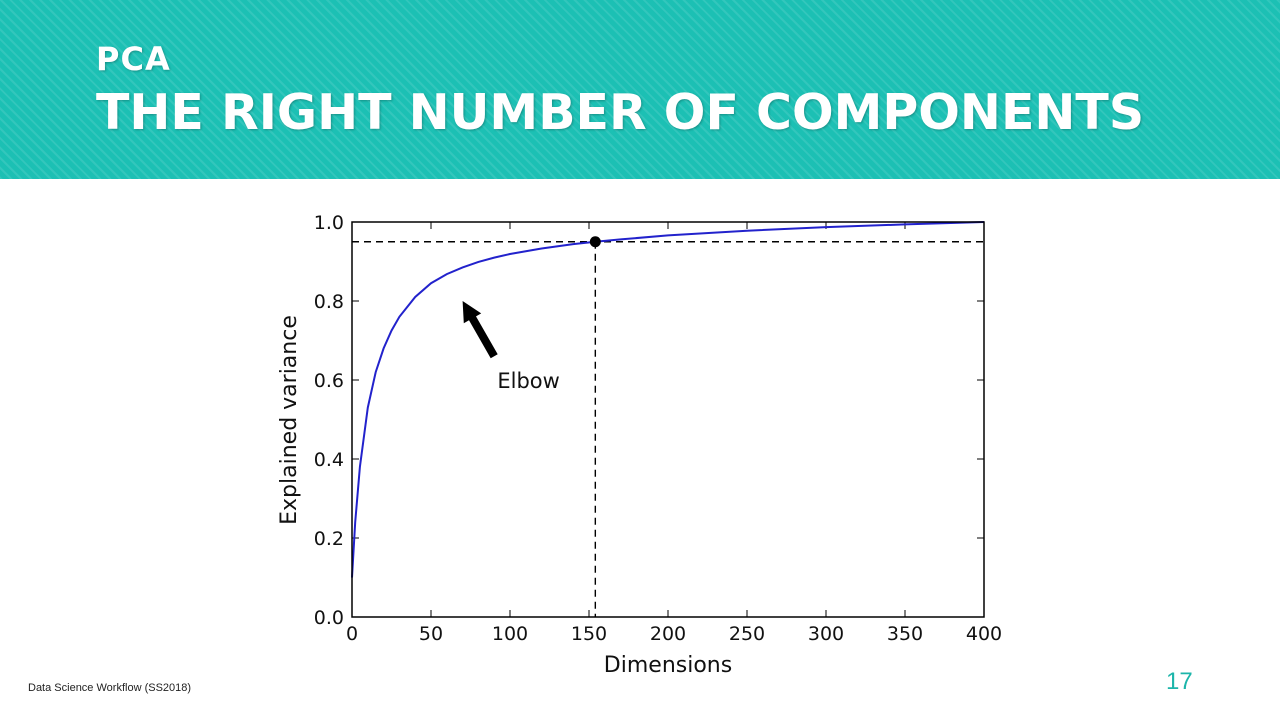 This screenshot has width=1280, height=720. What do you see at coordinates (133, 59) in the screenshot?
I see `slide-subtitle: PCA` at bounding box center [133, 59].